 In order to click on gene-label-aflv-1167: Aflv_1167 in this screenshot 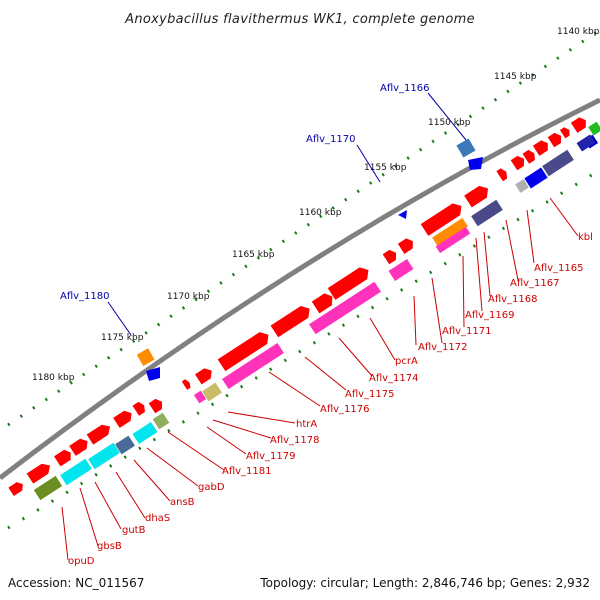, I will do `click(535, 283)`.